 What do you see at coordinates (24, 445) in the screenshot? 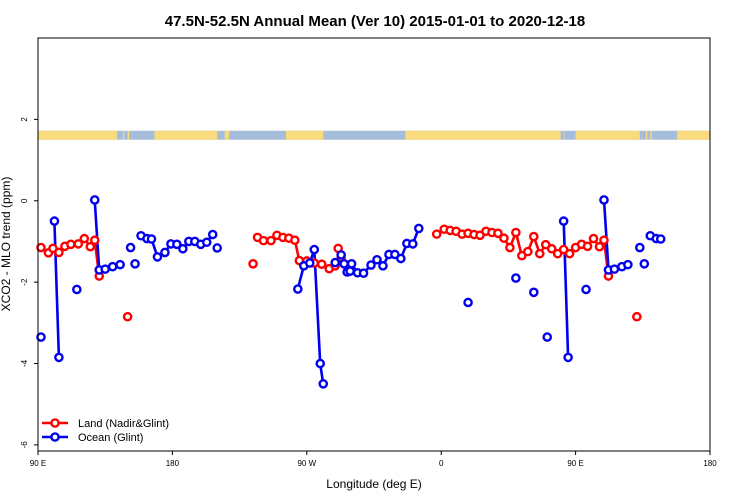
I see `y-tick-label: -6` at bounding box center [24, 445].